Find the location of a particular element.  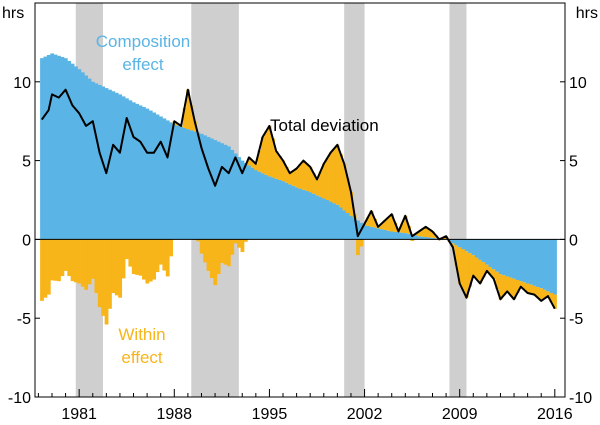

x-tick-label: 2016 is located at coordinates (555, 414).